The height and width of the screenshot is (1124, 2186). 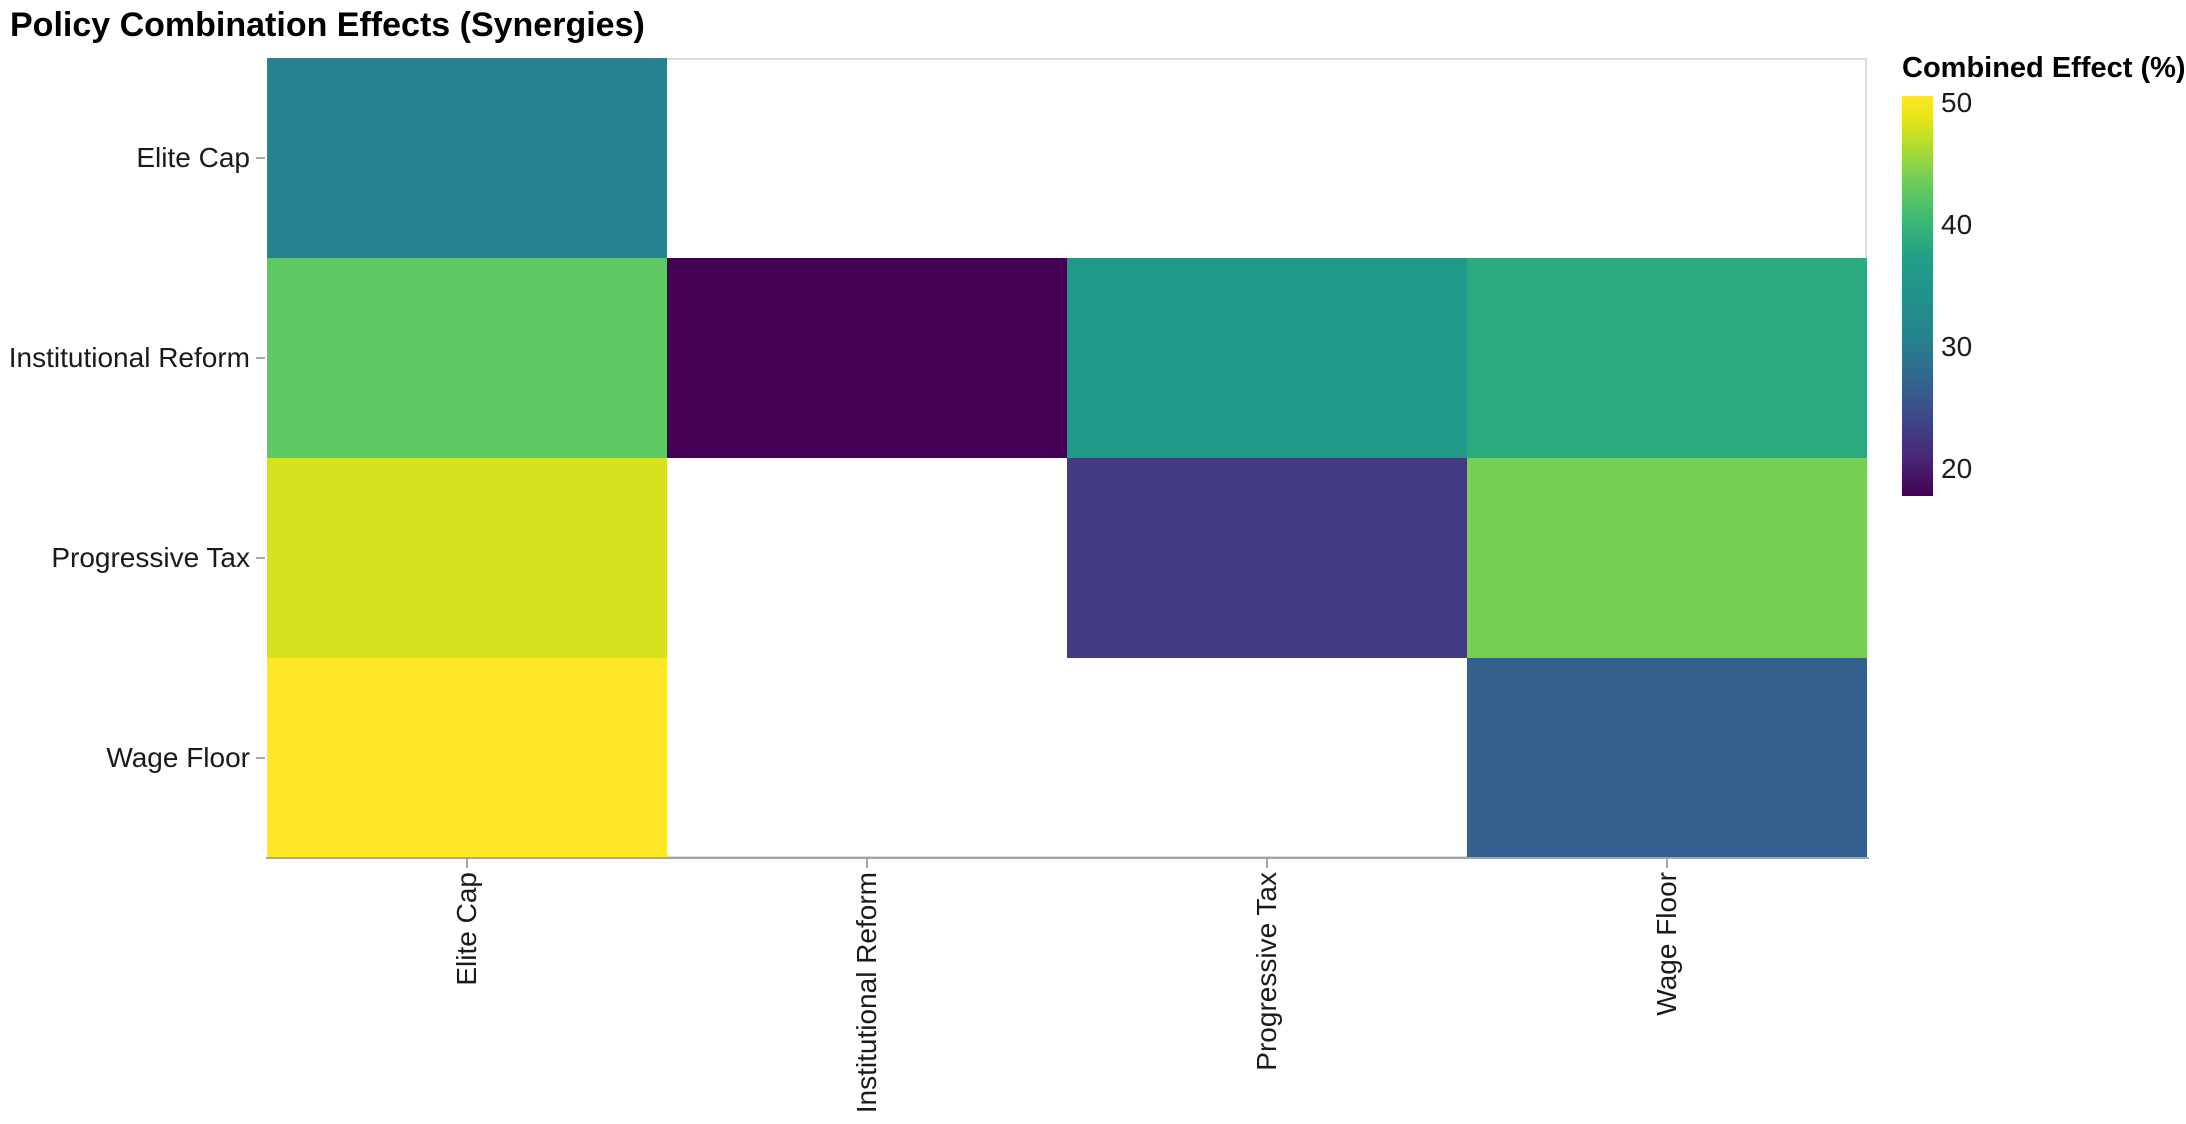 What do you see at coordinates (1957, 224) in the screenshot?
I see `legend-tick-label: 40` at bounding box center [1957, 224].